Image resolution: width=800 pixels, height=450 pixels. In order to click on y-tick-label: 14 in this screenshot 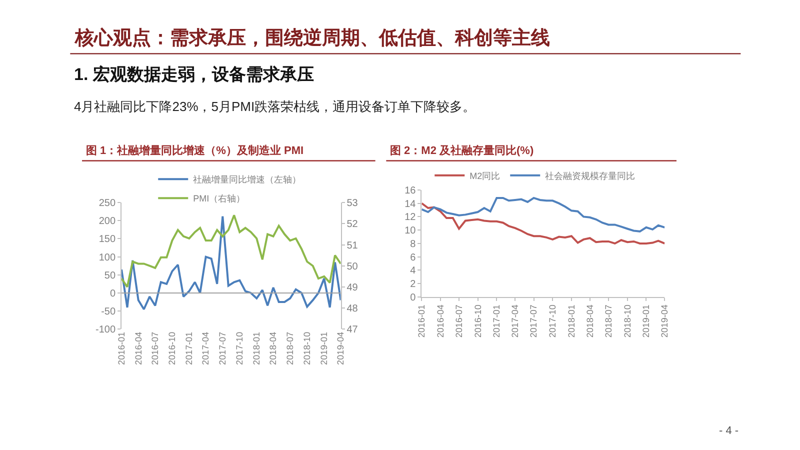, I will do `click(410, 204)`.